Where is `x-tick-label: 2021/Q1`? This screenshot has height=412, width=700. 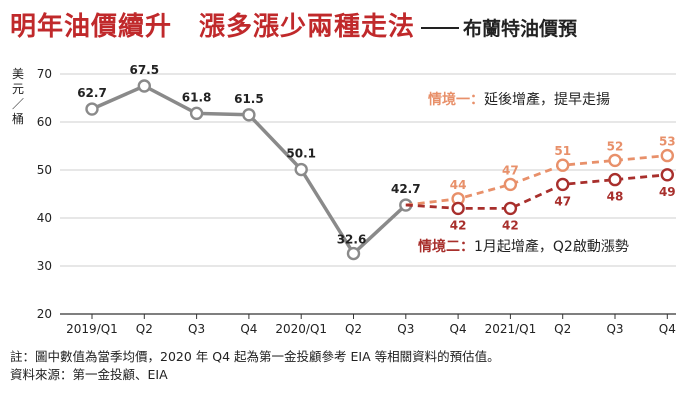
x-tick-label: 2021/Q1 is located at coordinates (511, 329).